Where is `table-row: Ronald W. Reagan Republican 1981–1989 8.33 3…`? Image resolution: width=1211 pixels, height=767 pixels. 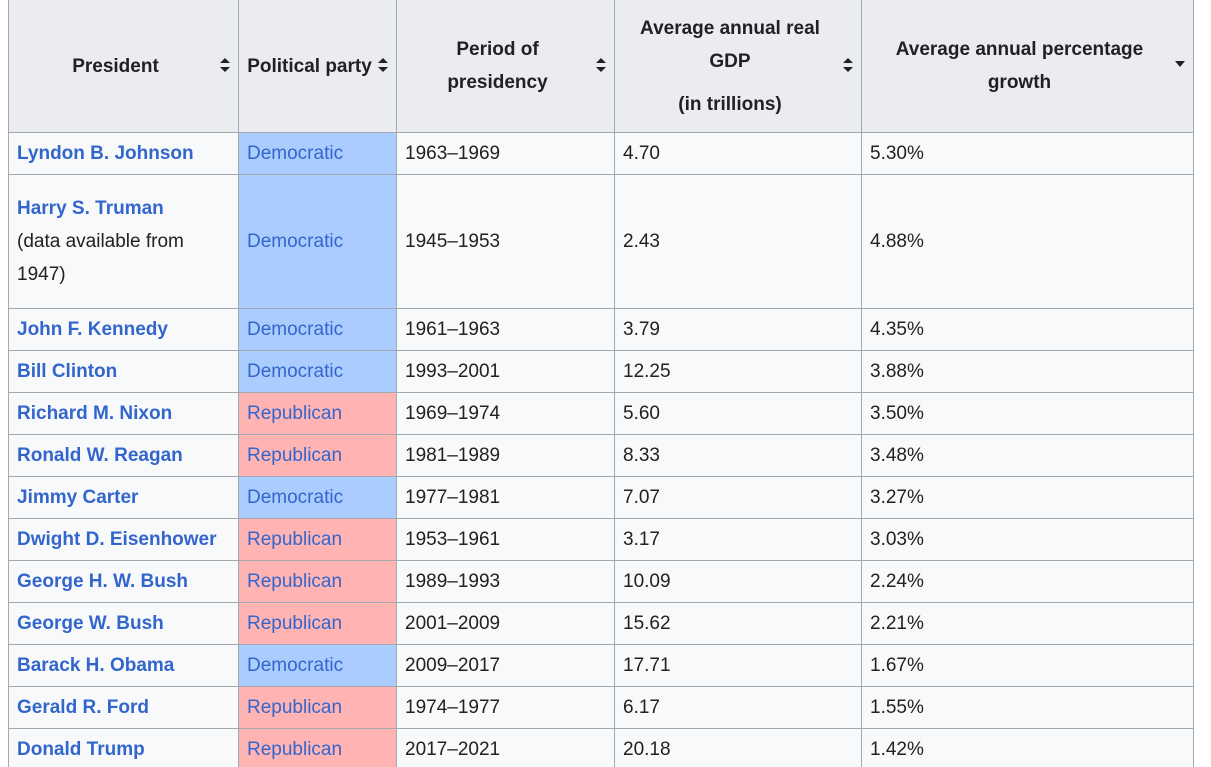
table-row: Ronald W. Reagan Republican 1981–1989 8.33 3… is located at coordinates (601, 455).